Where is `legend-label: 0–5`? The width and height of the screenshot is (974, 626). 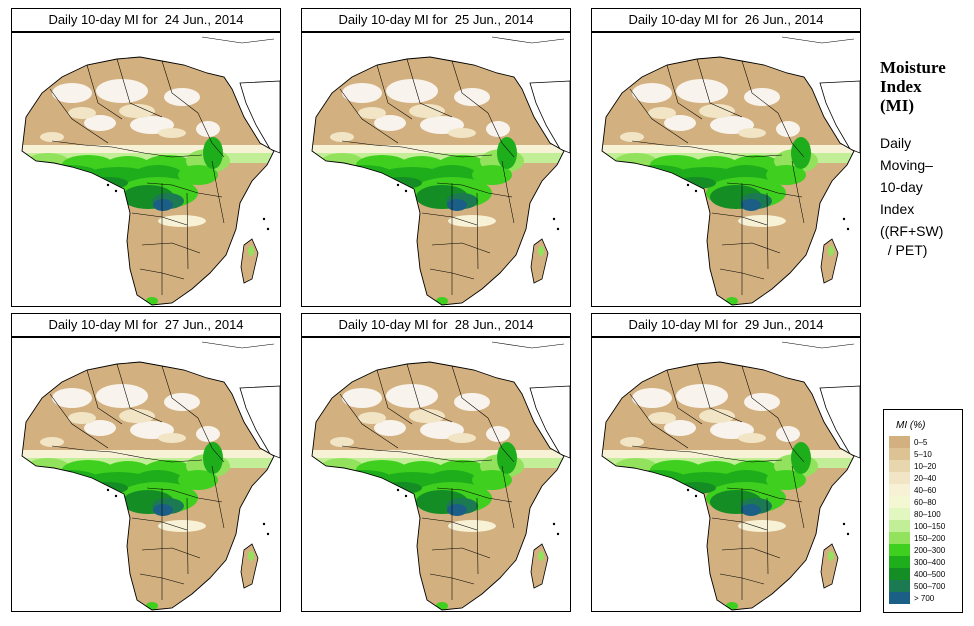 legend-label: 0–5 is located at coordinates (921, 442).